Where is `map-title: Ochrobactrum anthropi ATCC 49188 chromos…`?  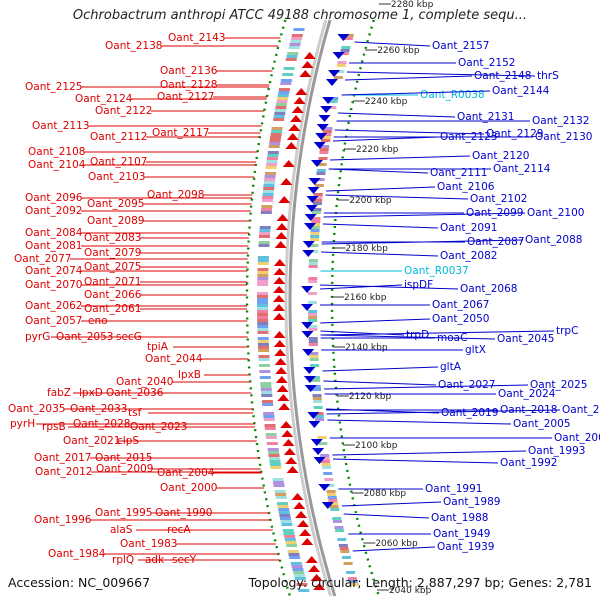
map-title: Ochrobactrum anthropi ATCC 49188 chromos… is located at coordinates (300, 15).